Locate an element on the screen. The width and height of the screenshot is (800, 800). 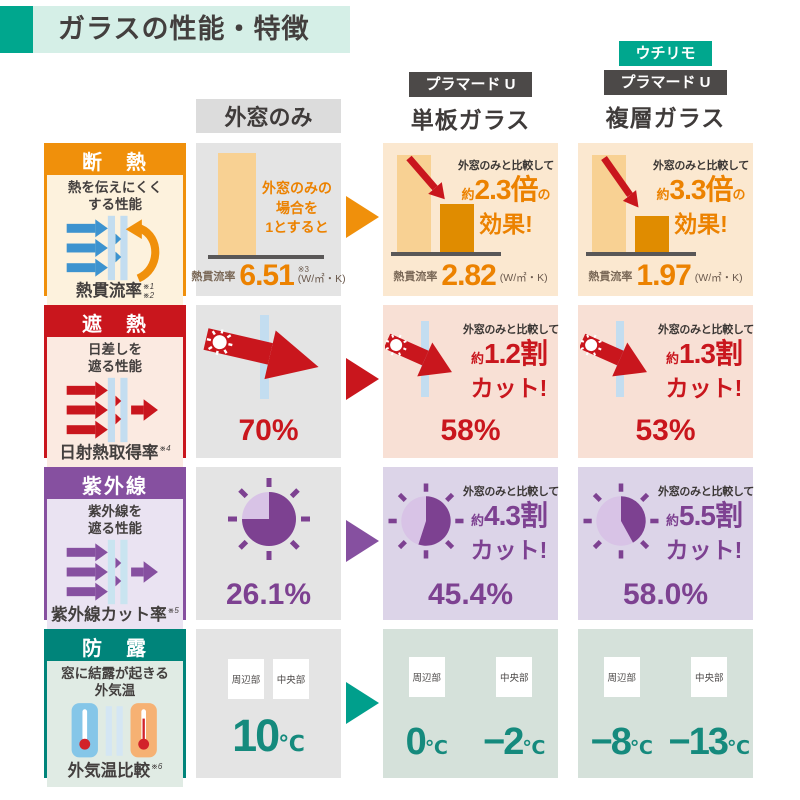
percent-value: 58% is located at coordinates (470, 430).